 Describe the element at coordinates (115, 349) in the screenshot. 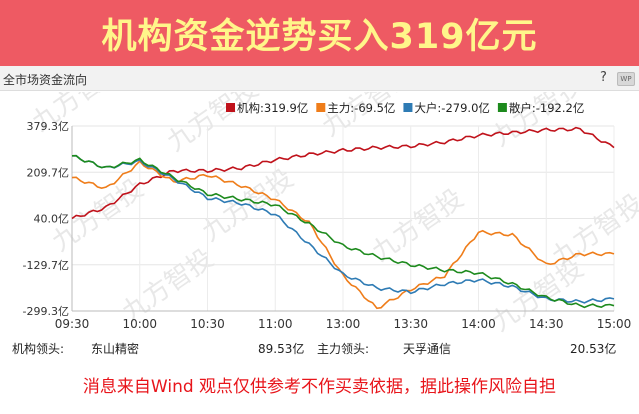

I see `inst-lead-stock: 东山精密` at that location.